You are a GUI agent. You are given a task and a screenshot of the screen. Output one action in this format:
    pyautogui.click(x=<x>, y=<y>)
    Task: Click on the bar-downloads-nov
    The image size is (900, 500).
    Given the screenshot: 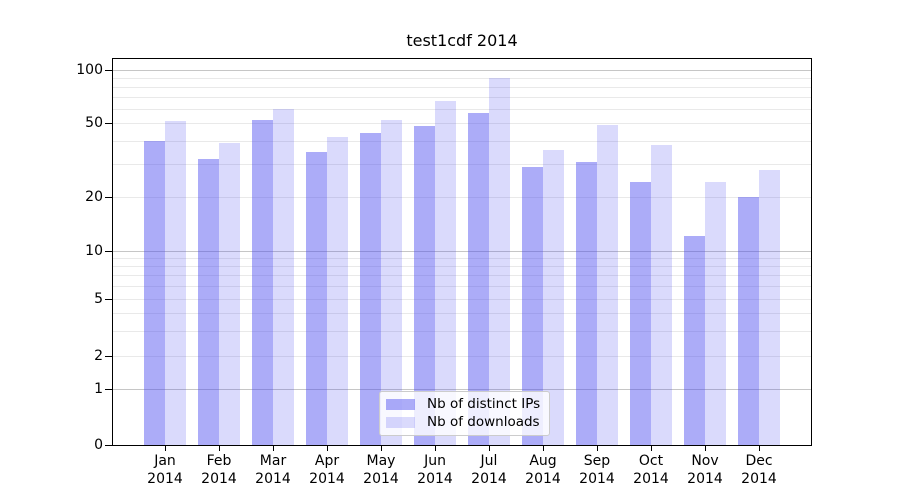 What is the action you would take?
    pyautogui.click(x=715, y=313)
    